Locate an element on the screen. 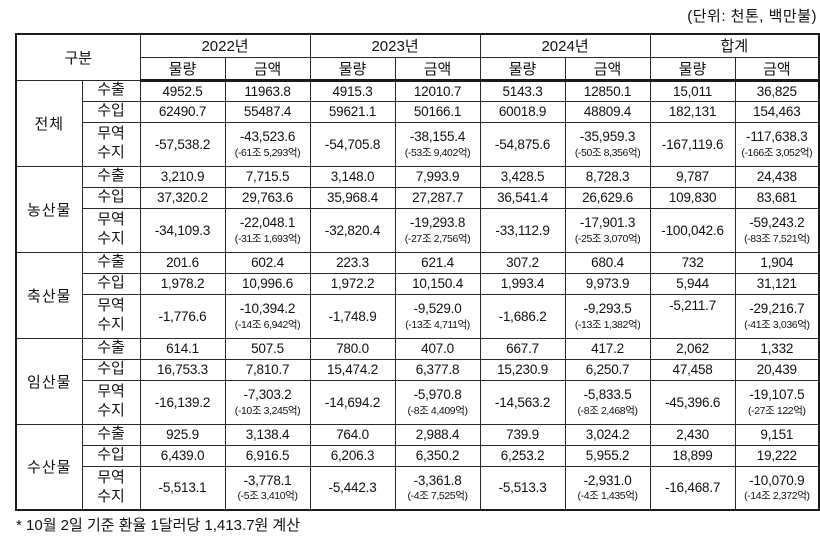  table-cell: -14,563.2 is located at coordinates (522, 402).